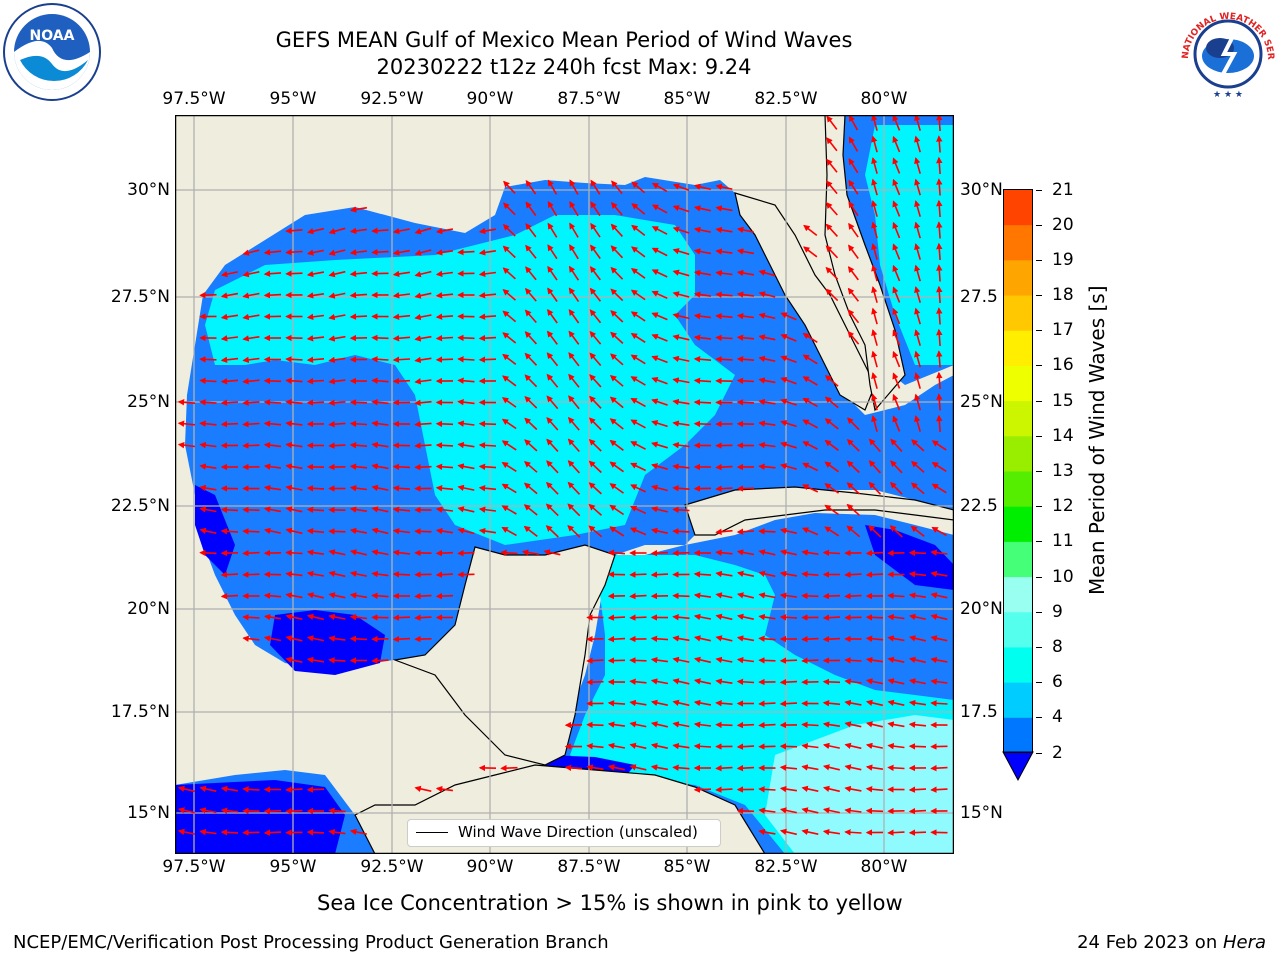 The width and height of the screenshot is (1280, 960). What do you see at coordinates (786, 99) in the screenshot?
I see `lon-label-top: 82.5°W` at bounding box center [786, 99].